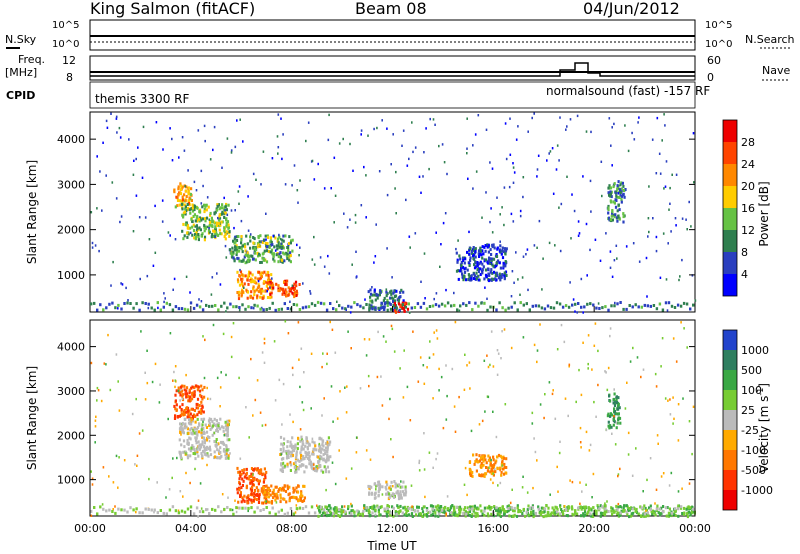  I want to click on power-cbar-tick-label: 12, so click(748, 230).